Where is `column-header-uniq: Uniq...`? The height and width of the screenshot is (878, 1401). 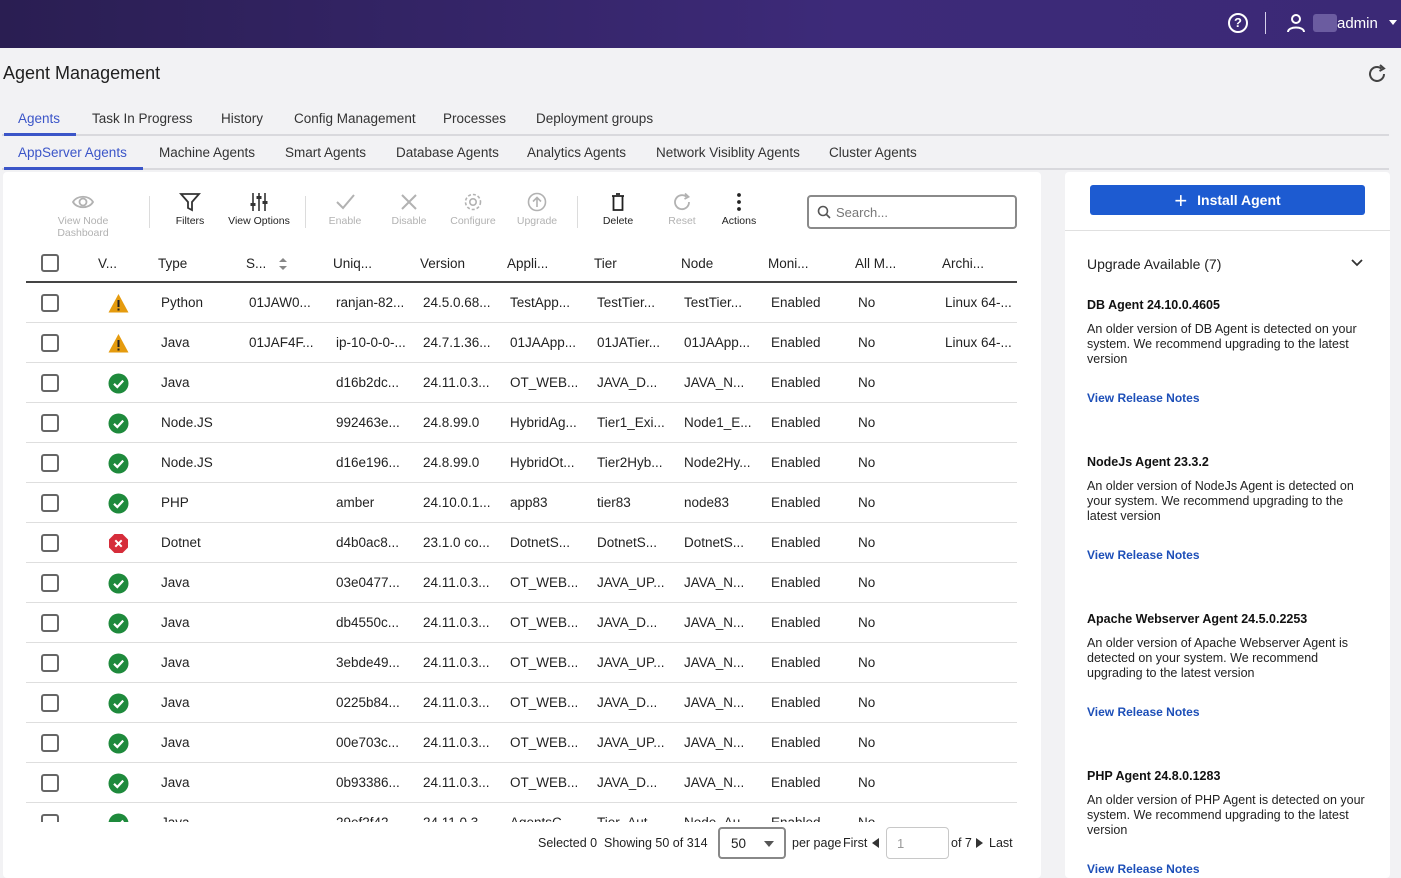 column-header-uniq: Uniq... is located at coordinates (353, 263).